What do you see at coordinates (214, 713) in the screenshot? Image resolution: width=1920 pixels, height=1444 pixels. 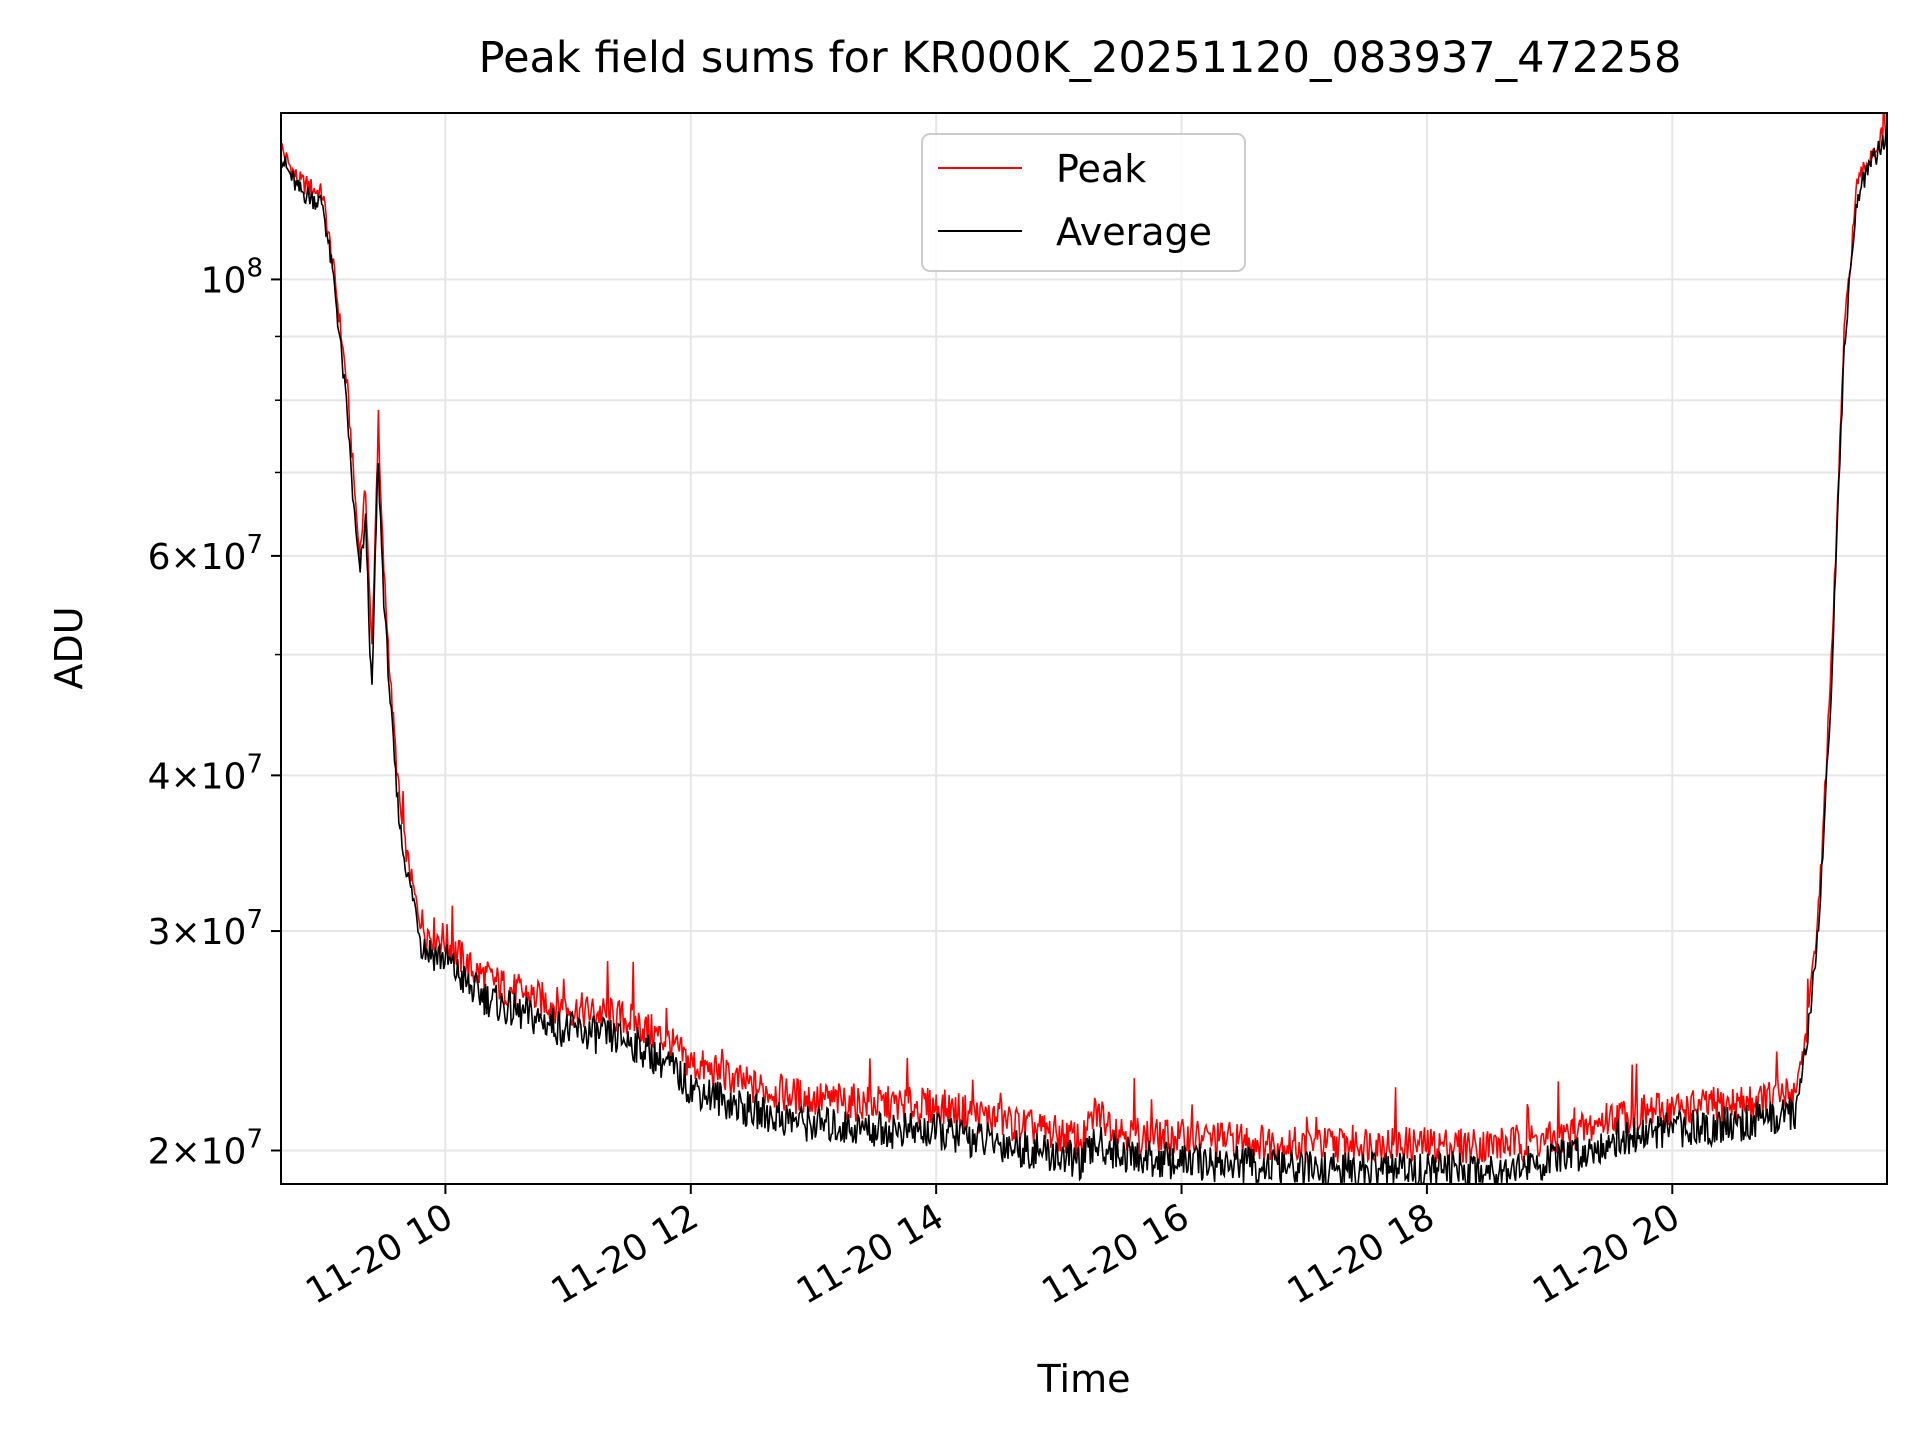 I see `y-axis: 2×107 3×107 4×107 6×107 108` at bounding box center [214, 713].